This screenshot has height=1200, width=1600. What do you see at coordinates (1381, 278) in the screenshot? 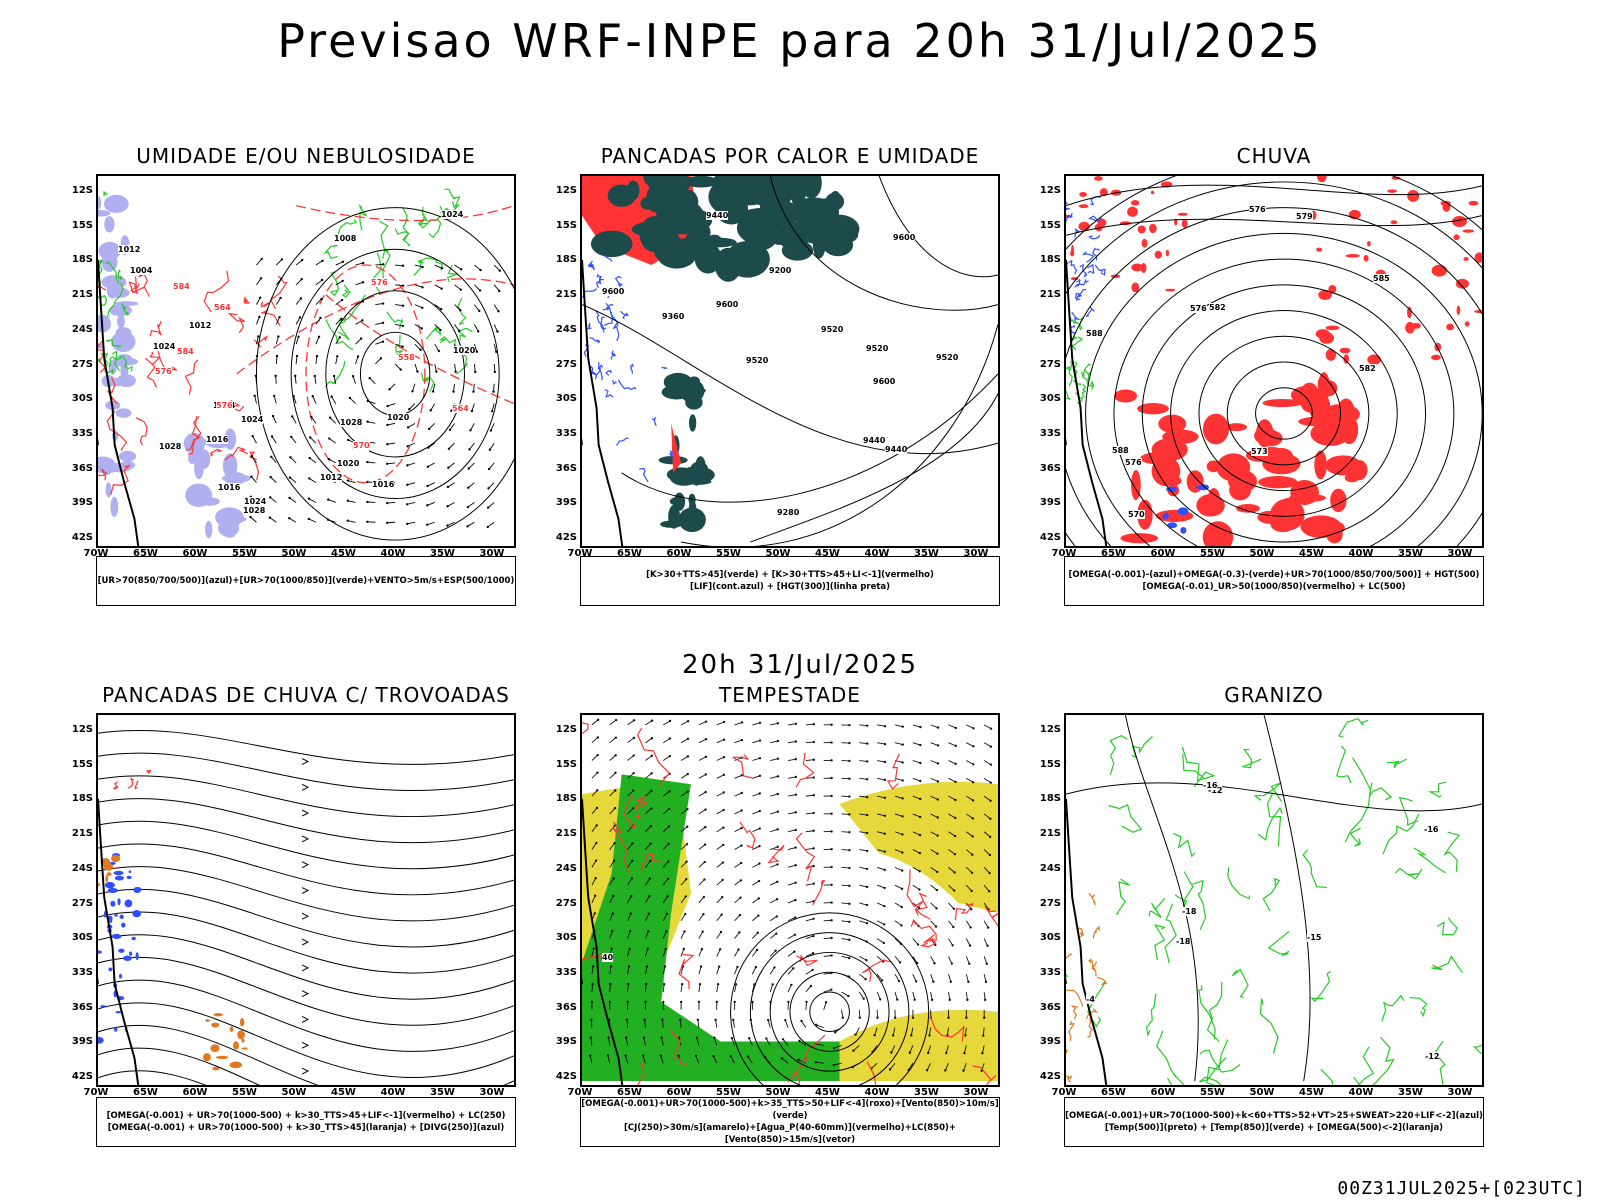
I see `contour-label: 585` at bounding box center [1381, 278].